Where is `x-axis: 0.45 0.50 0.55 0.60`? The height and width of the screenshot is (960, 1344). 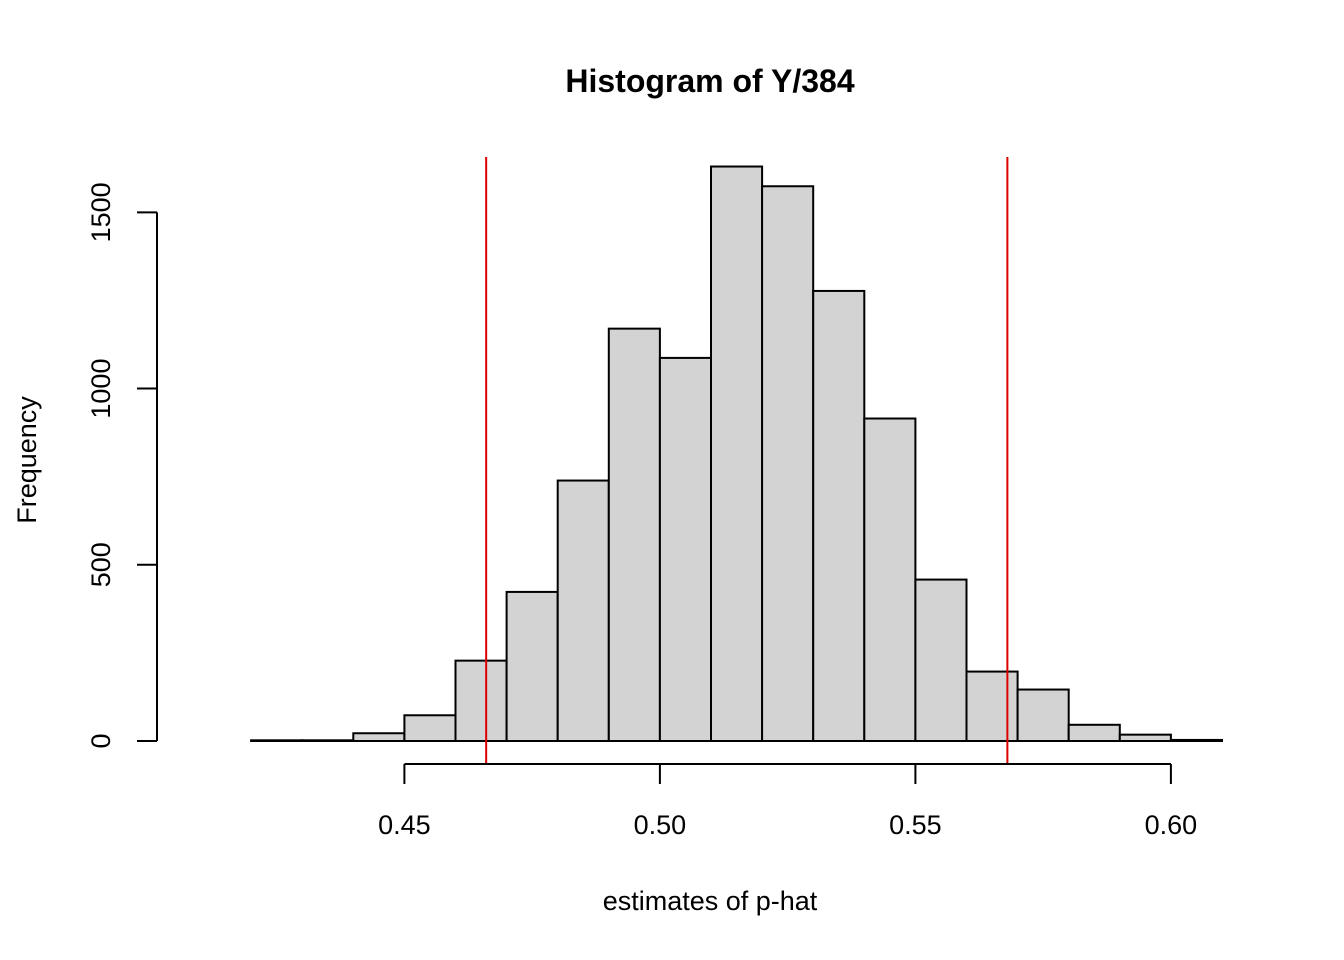 x-axis: 0.45 0.50 0.55 0.60 is located at coordinates (788, 801).